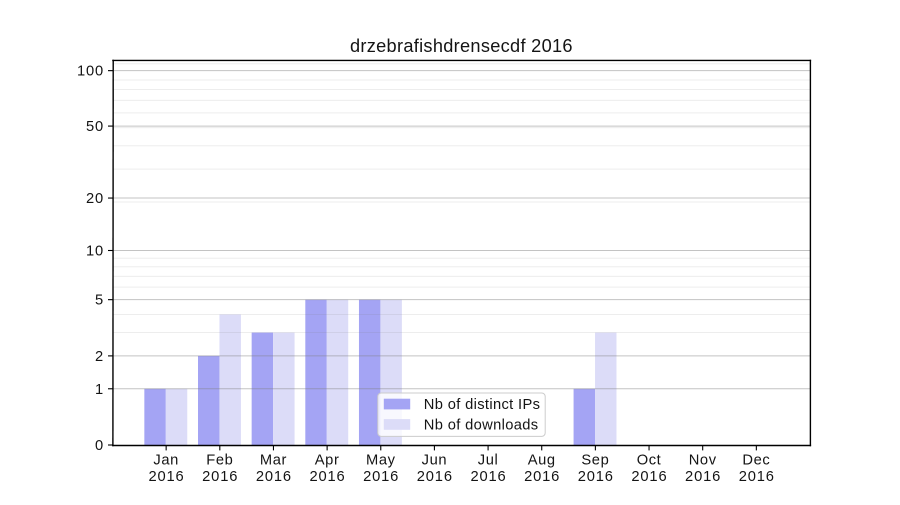 The width and height of the screenshot is (900, 505). What do you see at coordinates (481, 426) in the screenshot?
I see `svg-text: Nb of downloads` at bounding box center [481, 426].